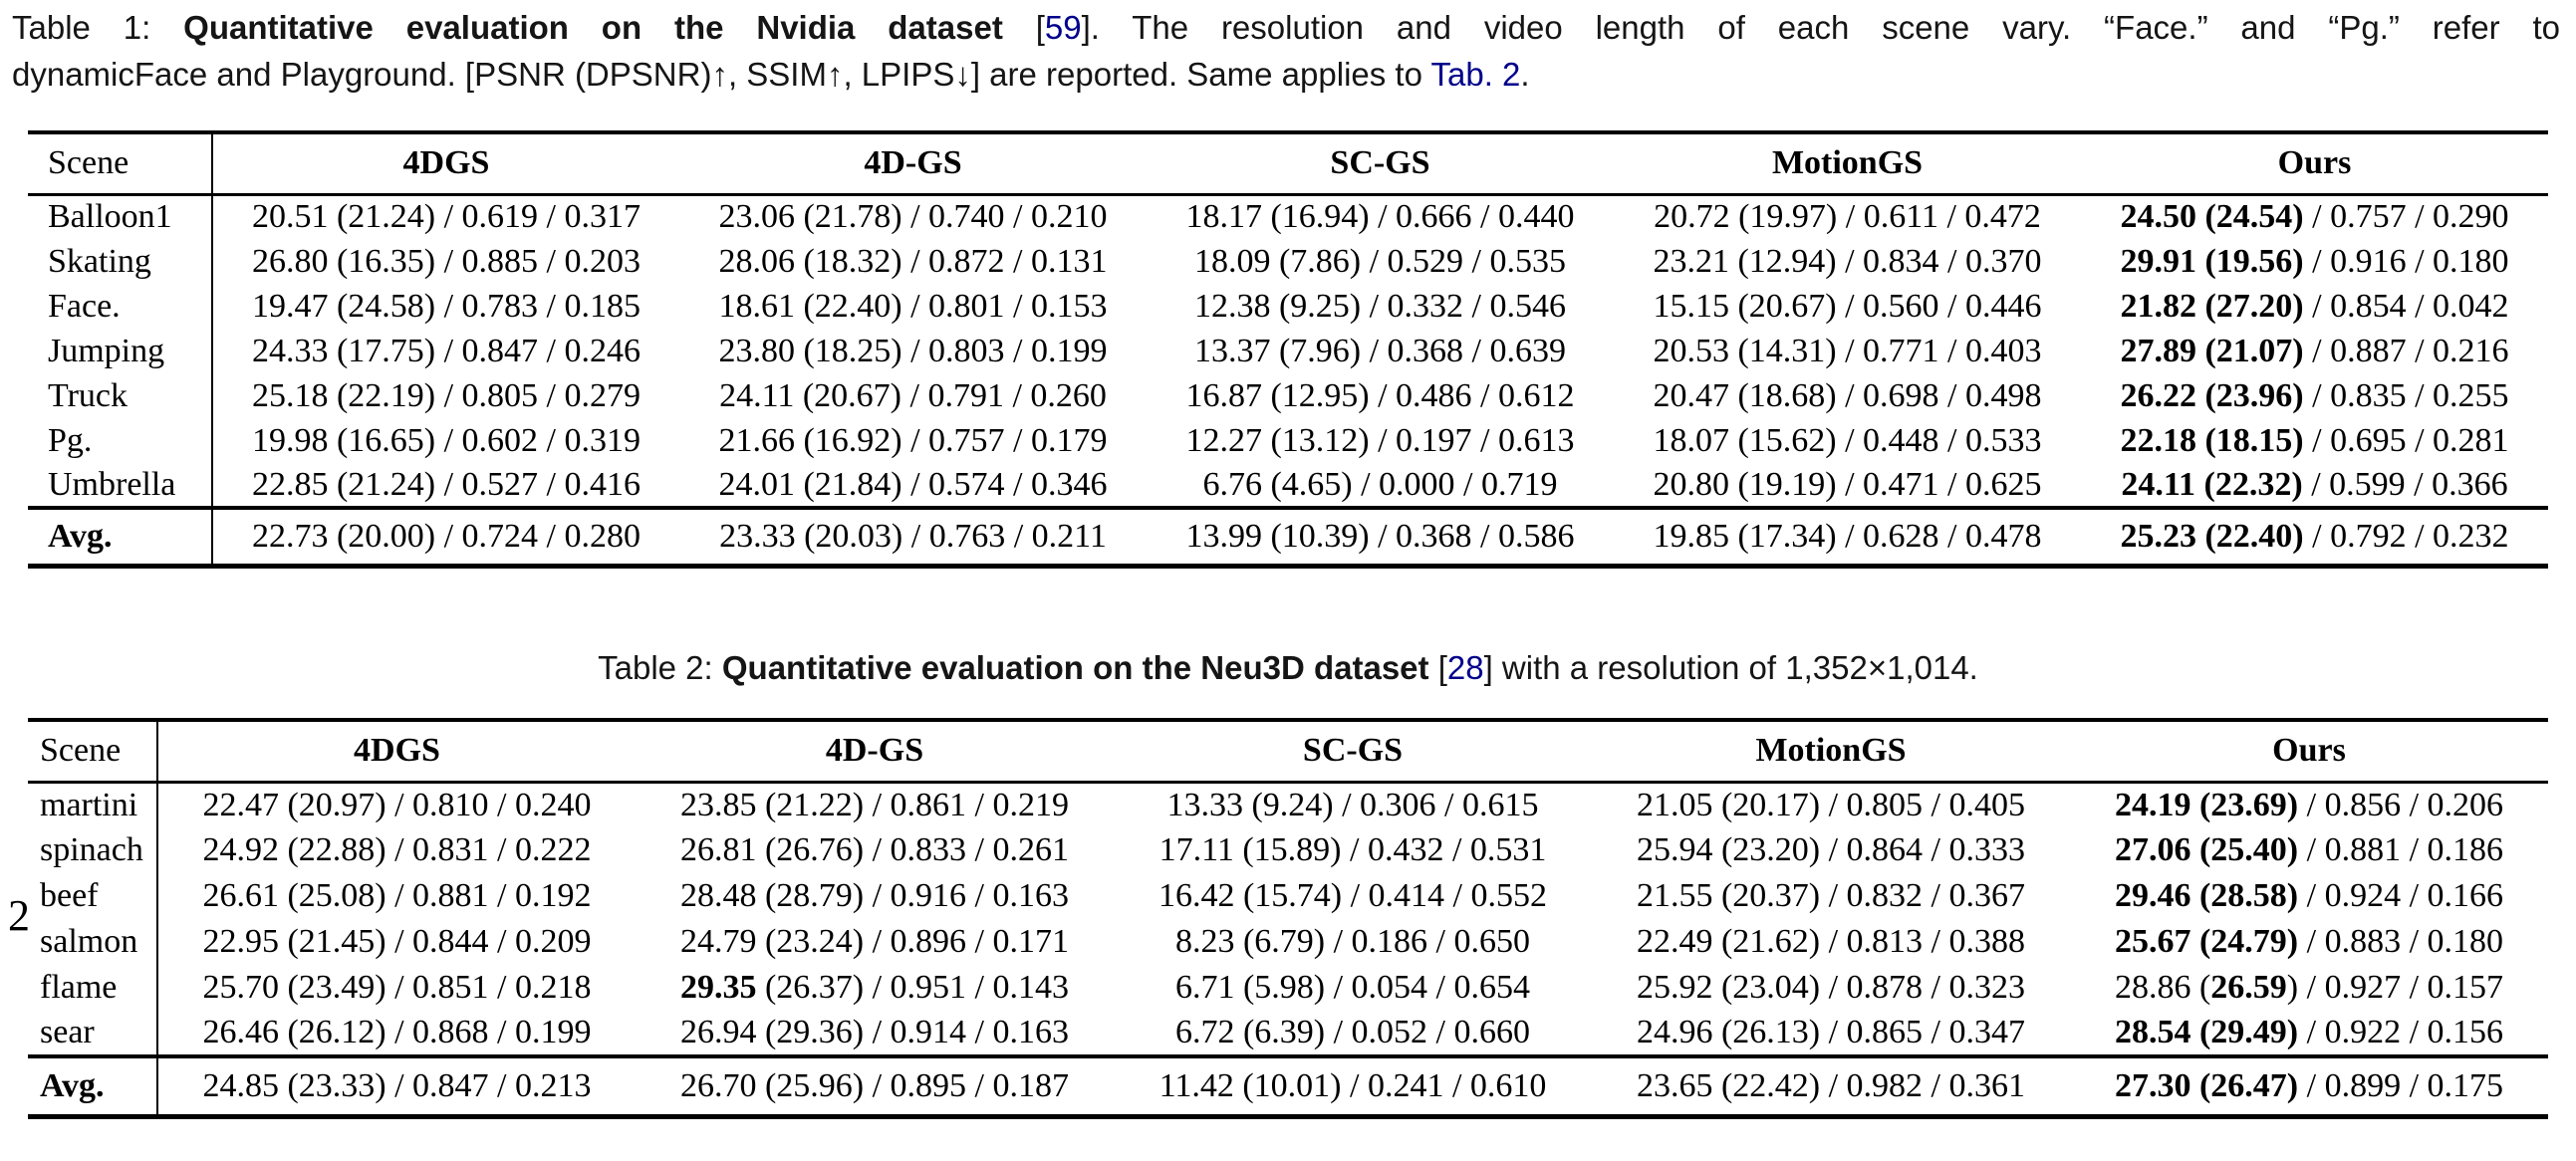  I want to click on text-run: / 0.881 / 0.186, so click(2401, 849).